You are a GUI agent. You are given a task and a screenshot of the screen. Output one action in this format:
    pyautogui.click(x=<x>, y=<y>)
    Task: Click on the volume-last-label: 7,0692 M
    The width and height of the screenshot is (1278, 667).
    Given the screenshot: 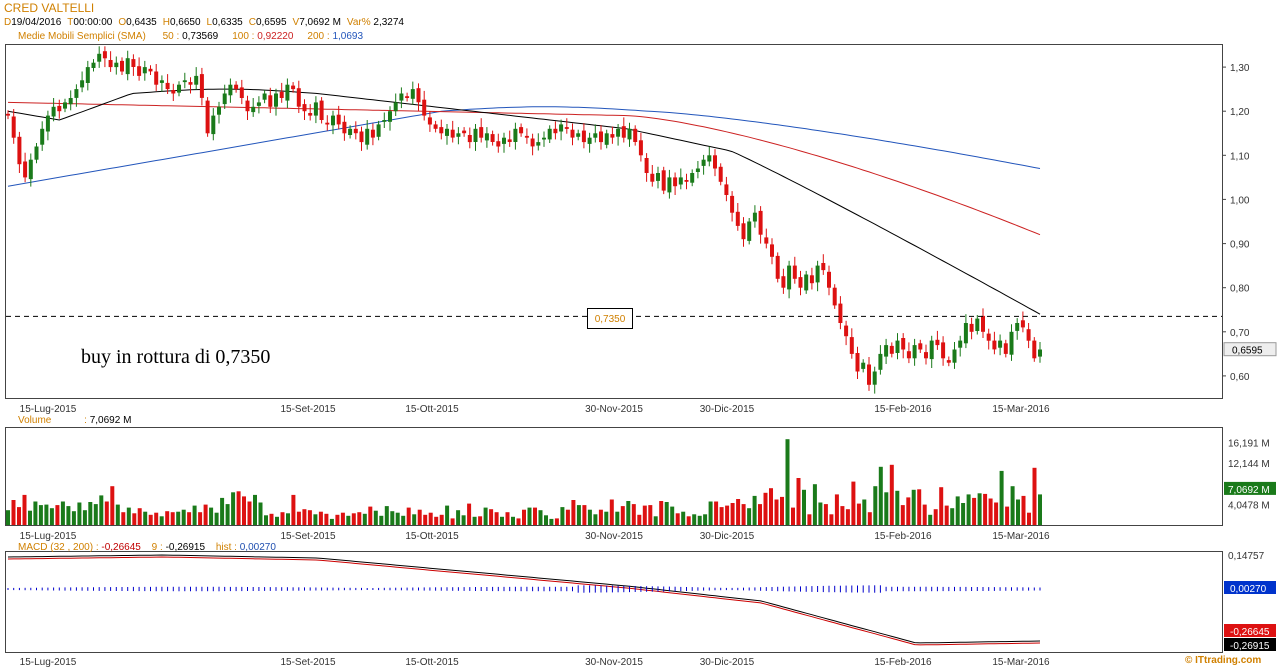 What is the action you would take?
    pyautogui.click(x=1249, y=490)
    